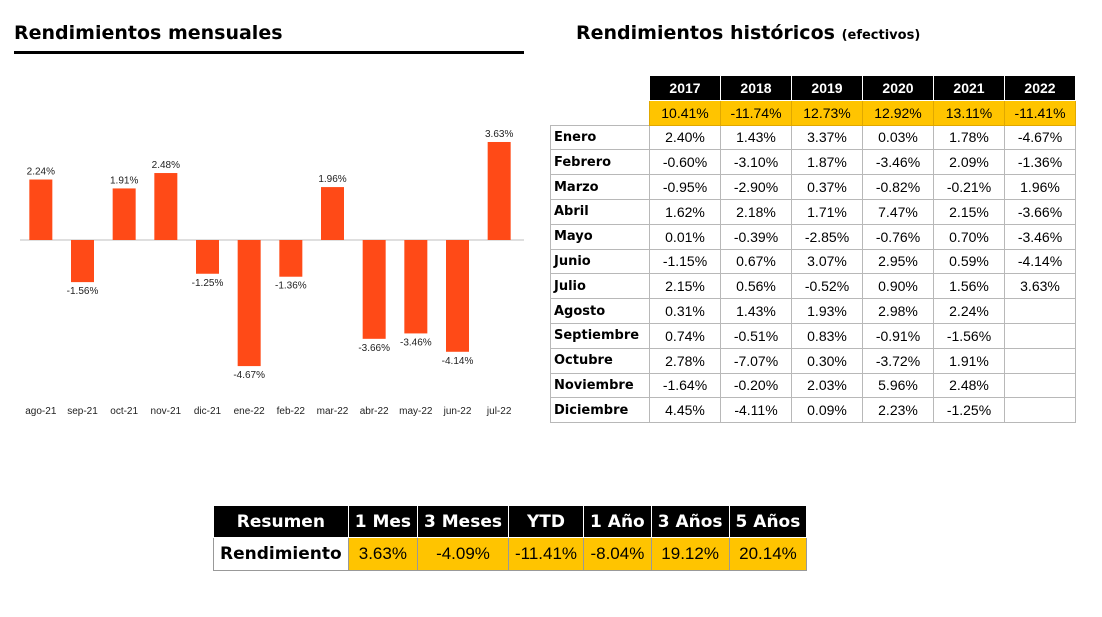 Image resolution: width=1102 pixels, height=617 pixels. Describe the element at coordinates (813, 187) in the screenshot. I see `table-row: Marzo -0.95% -2.90% 0.37% -0.82% -0.21% 1.96%` at that location.